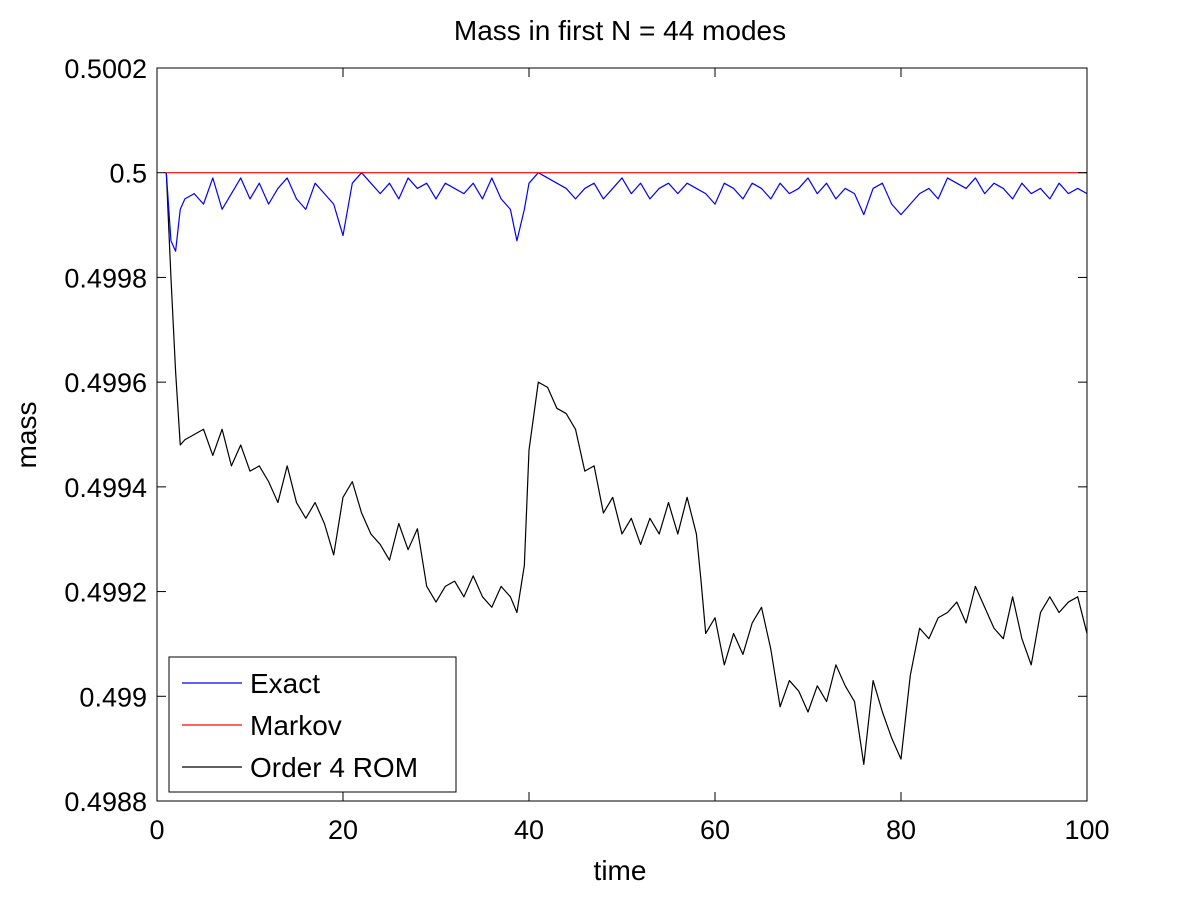 The height and width of the screenshot is (900, 1201). Describe the element at coordinates (105, 69) in the screenshot. I see `y-tick-label: 0.5002` at that location.